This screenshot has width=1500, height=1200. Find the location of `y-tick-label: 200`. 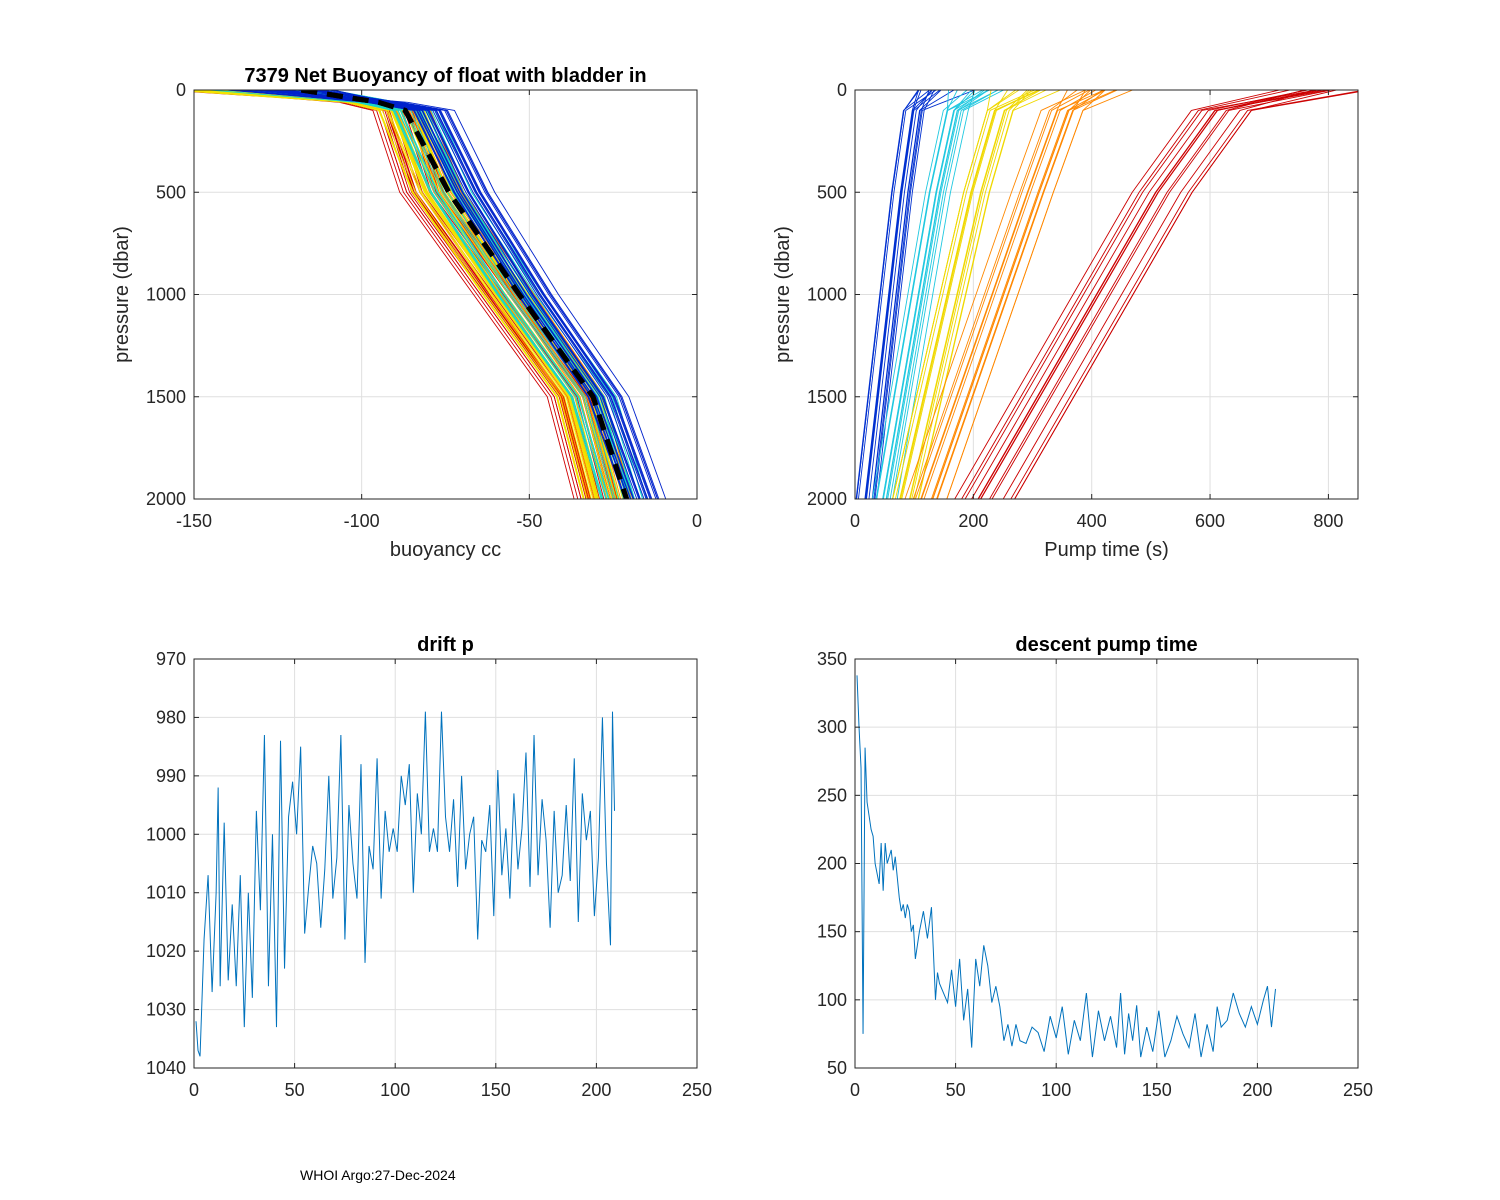

y-tick-label: 200 is located at coordinates (832, 864).